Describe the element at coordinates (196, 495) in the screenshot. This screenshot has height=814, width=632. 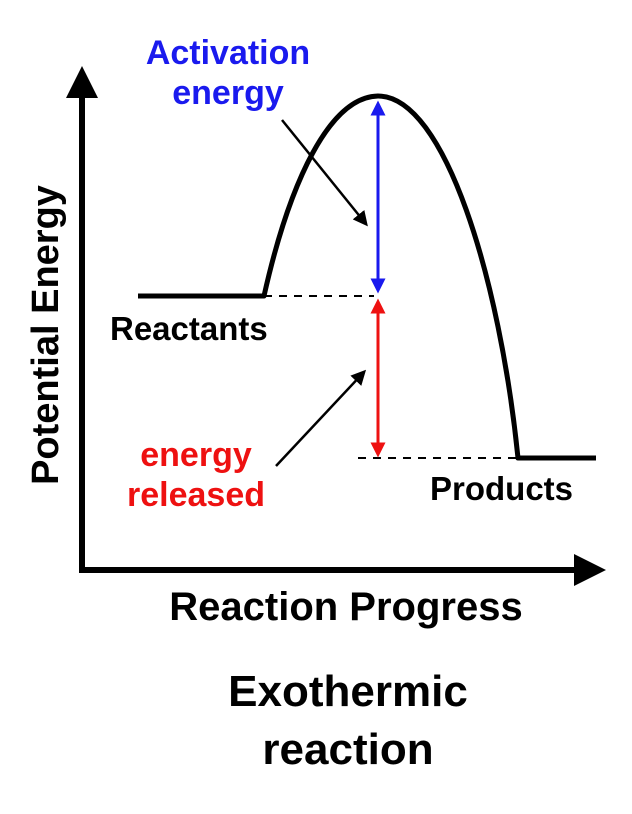
I see `released-label-line2: released` at that location.